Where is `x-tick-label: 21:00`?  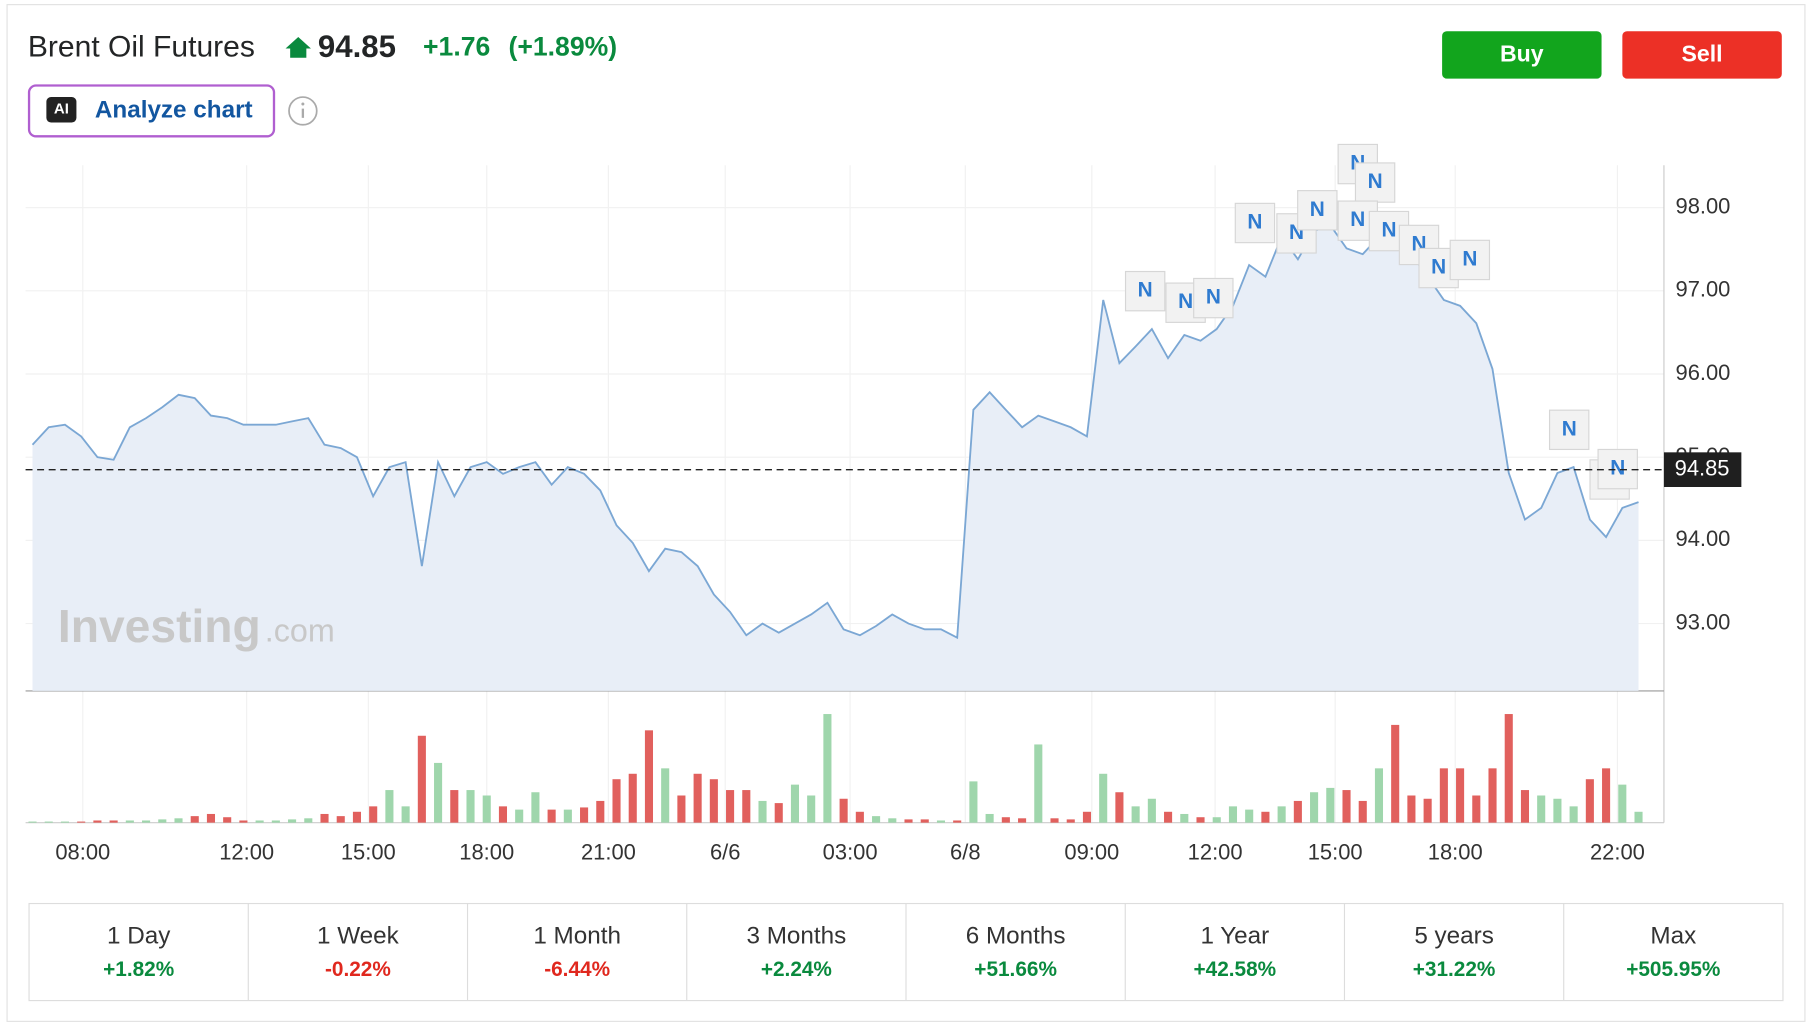 x-tick-label: 21:00 is located at coordinates (608, 852).